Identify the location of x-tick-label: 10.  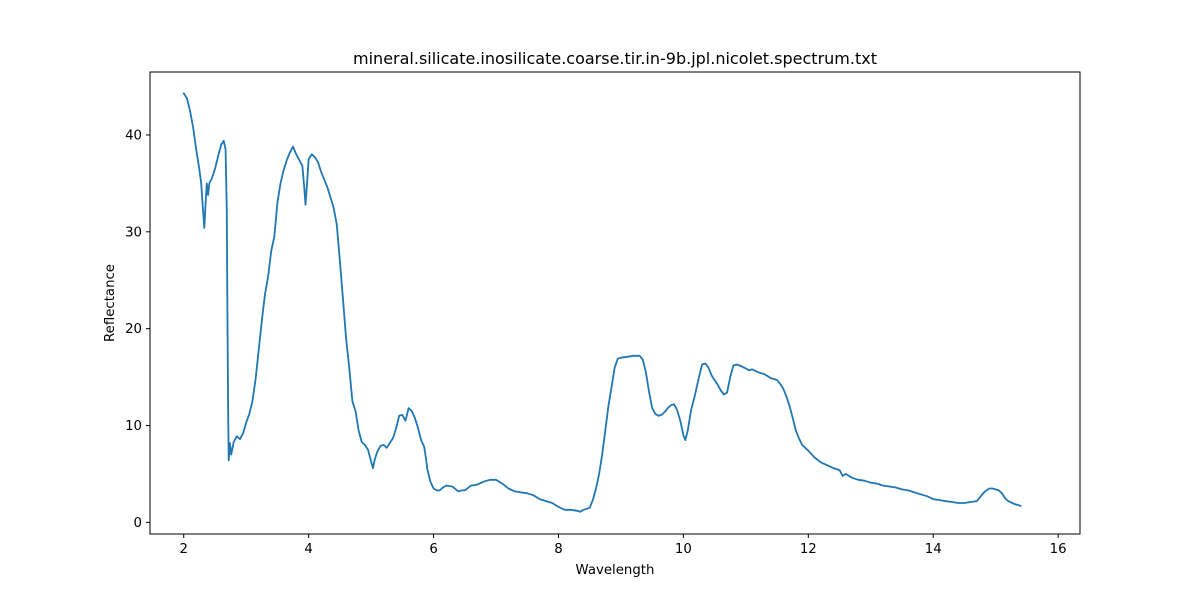
(683, 549).